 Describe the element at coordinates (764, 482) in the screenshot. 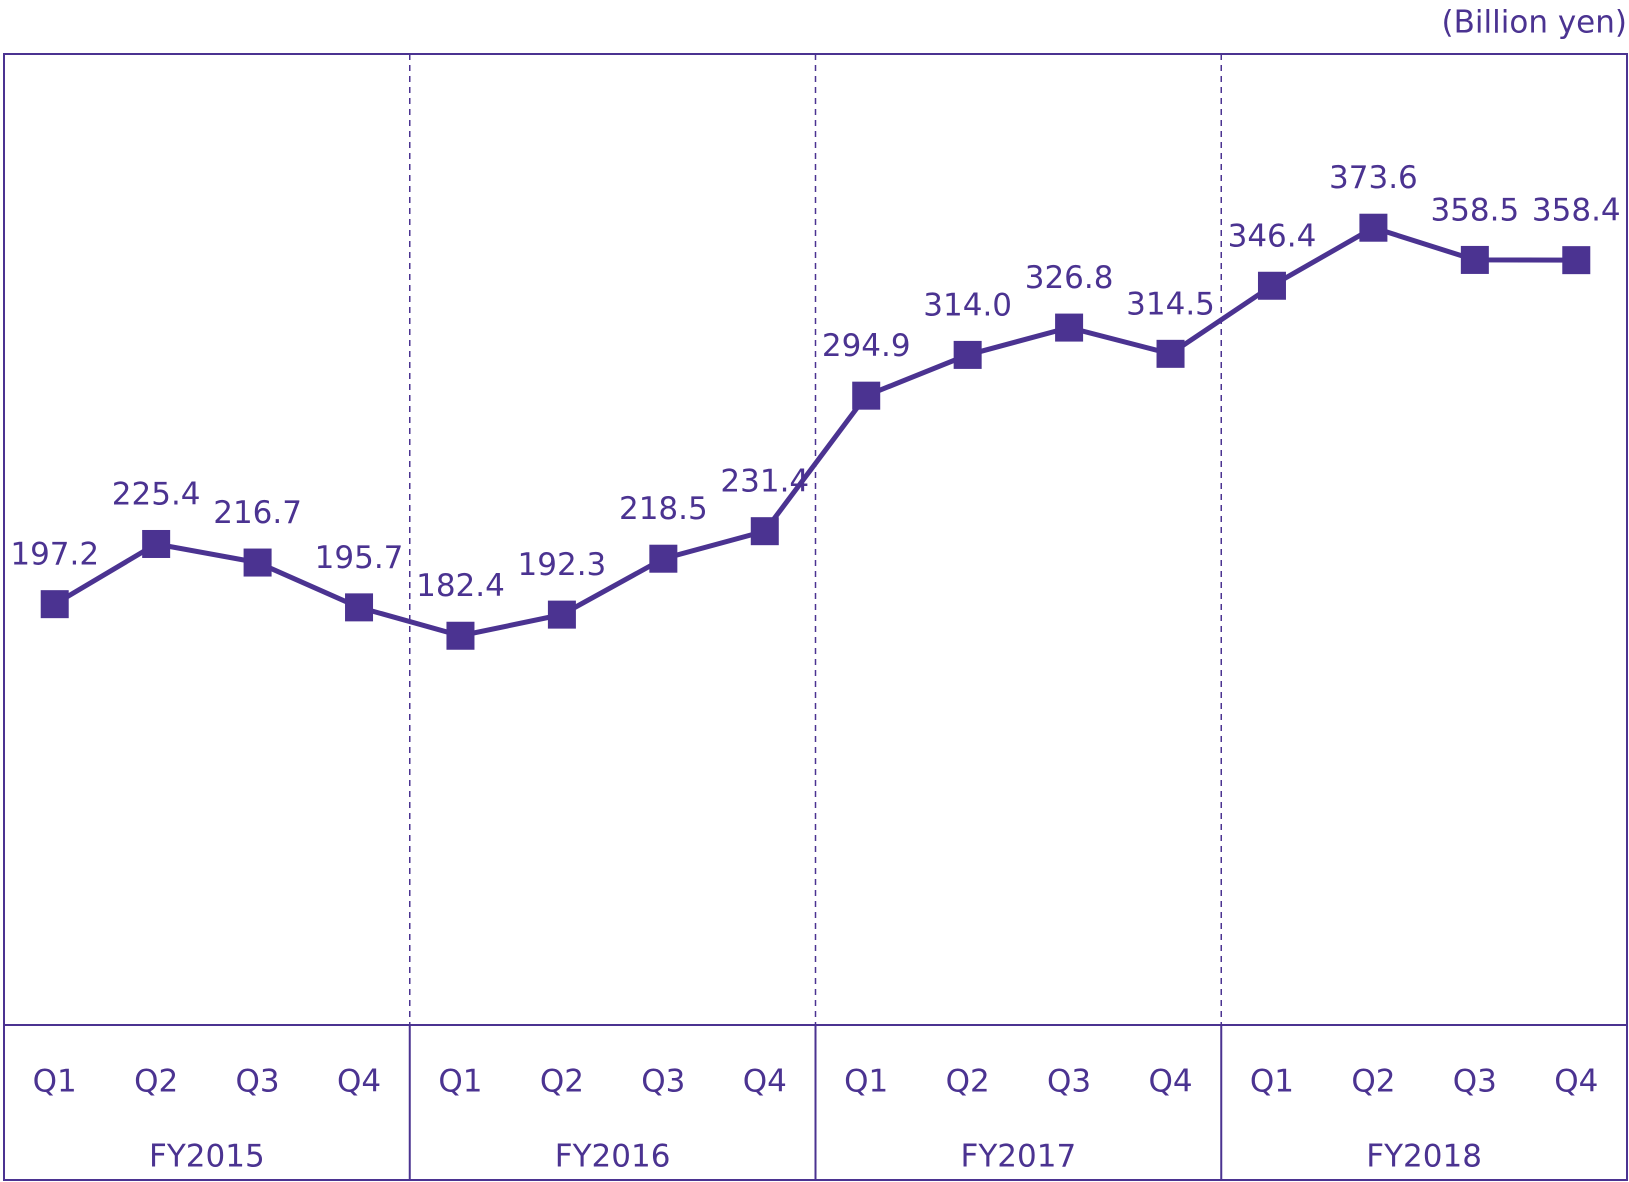

I see `data-label: 231.4` at that location.